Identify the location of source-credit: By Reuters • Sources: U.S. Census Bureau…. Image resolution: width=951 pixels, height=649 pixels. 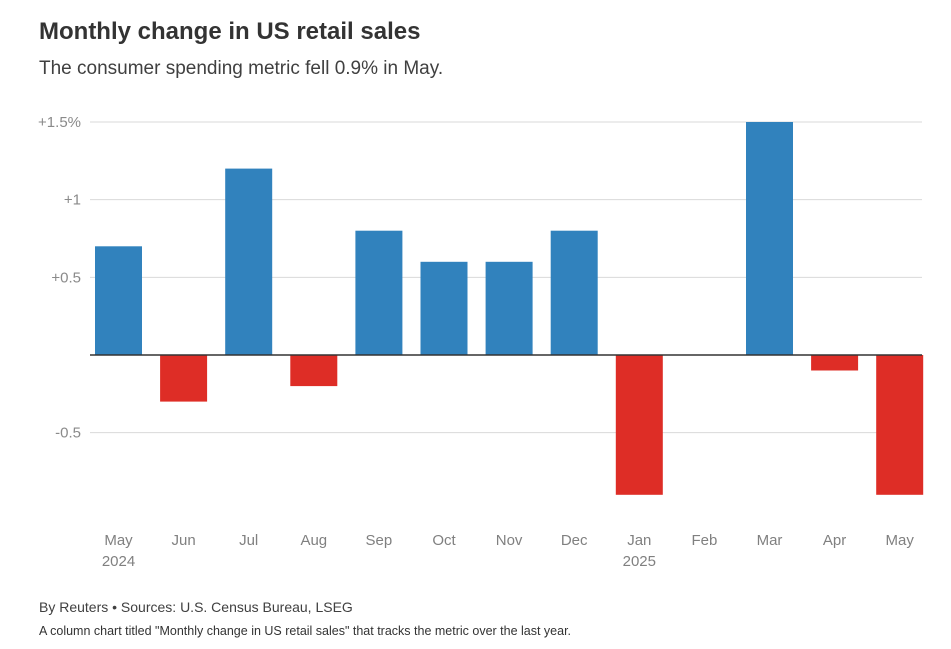
(196, 607).